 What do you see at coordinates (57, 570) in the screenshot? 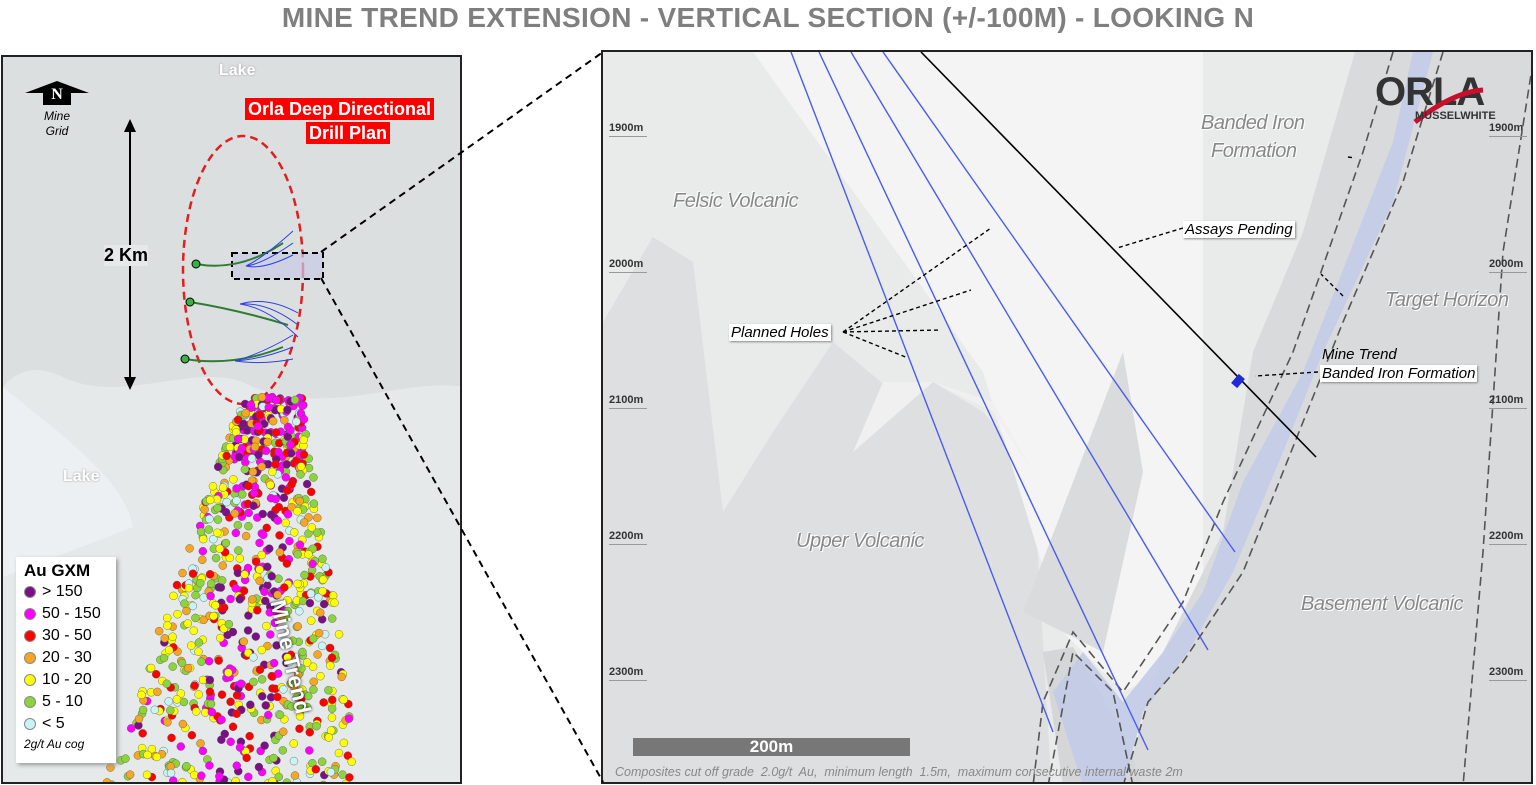
I see `legend-title: Au GXM` at bounding box center [57, 570].